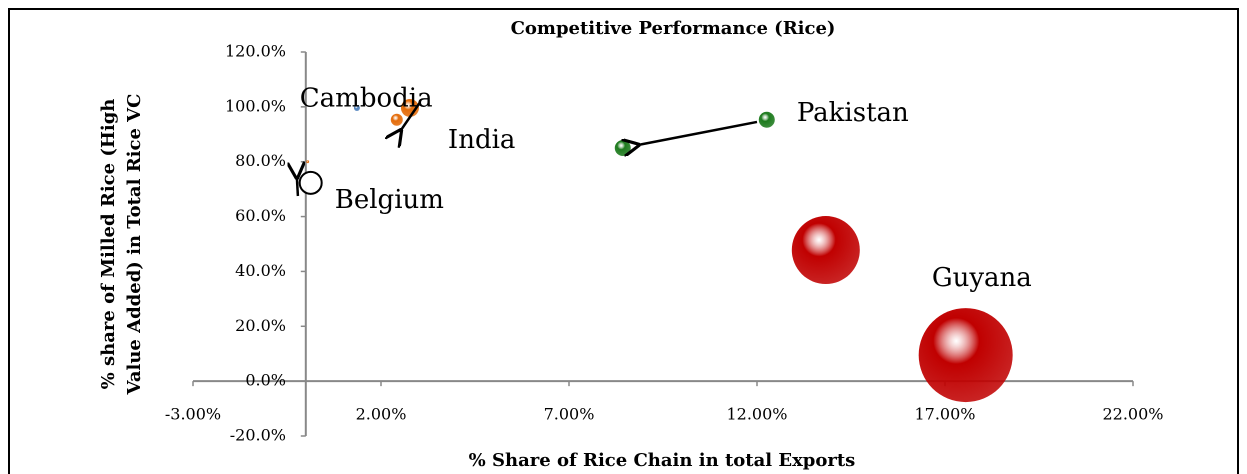 The image size is (1247, 474). What do you see at coordinates (389, 200) in the screenshot?
I see `annotation: Belgium` at bounding box center [389, 200].